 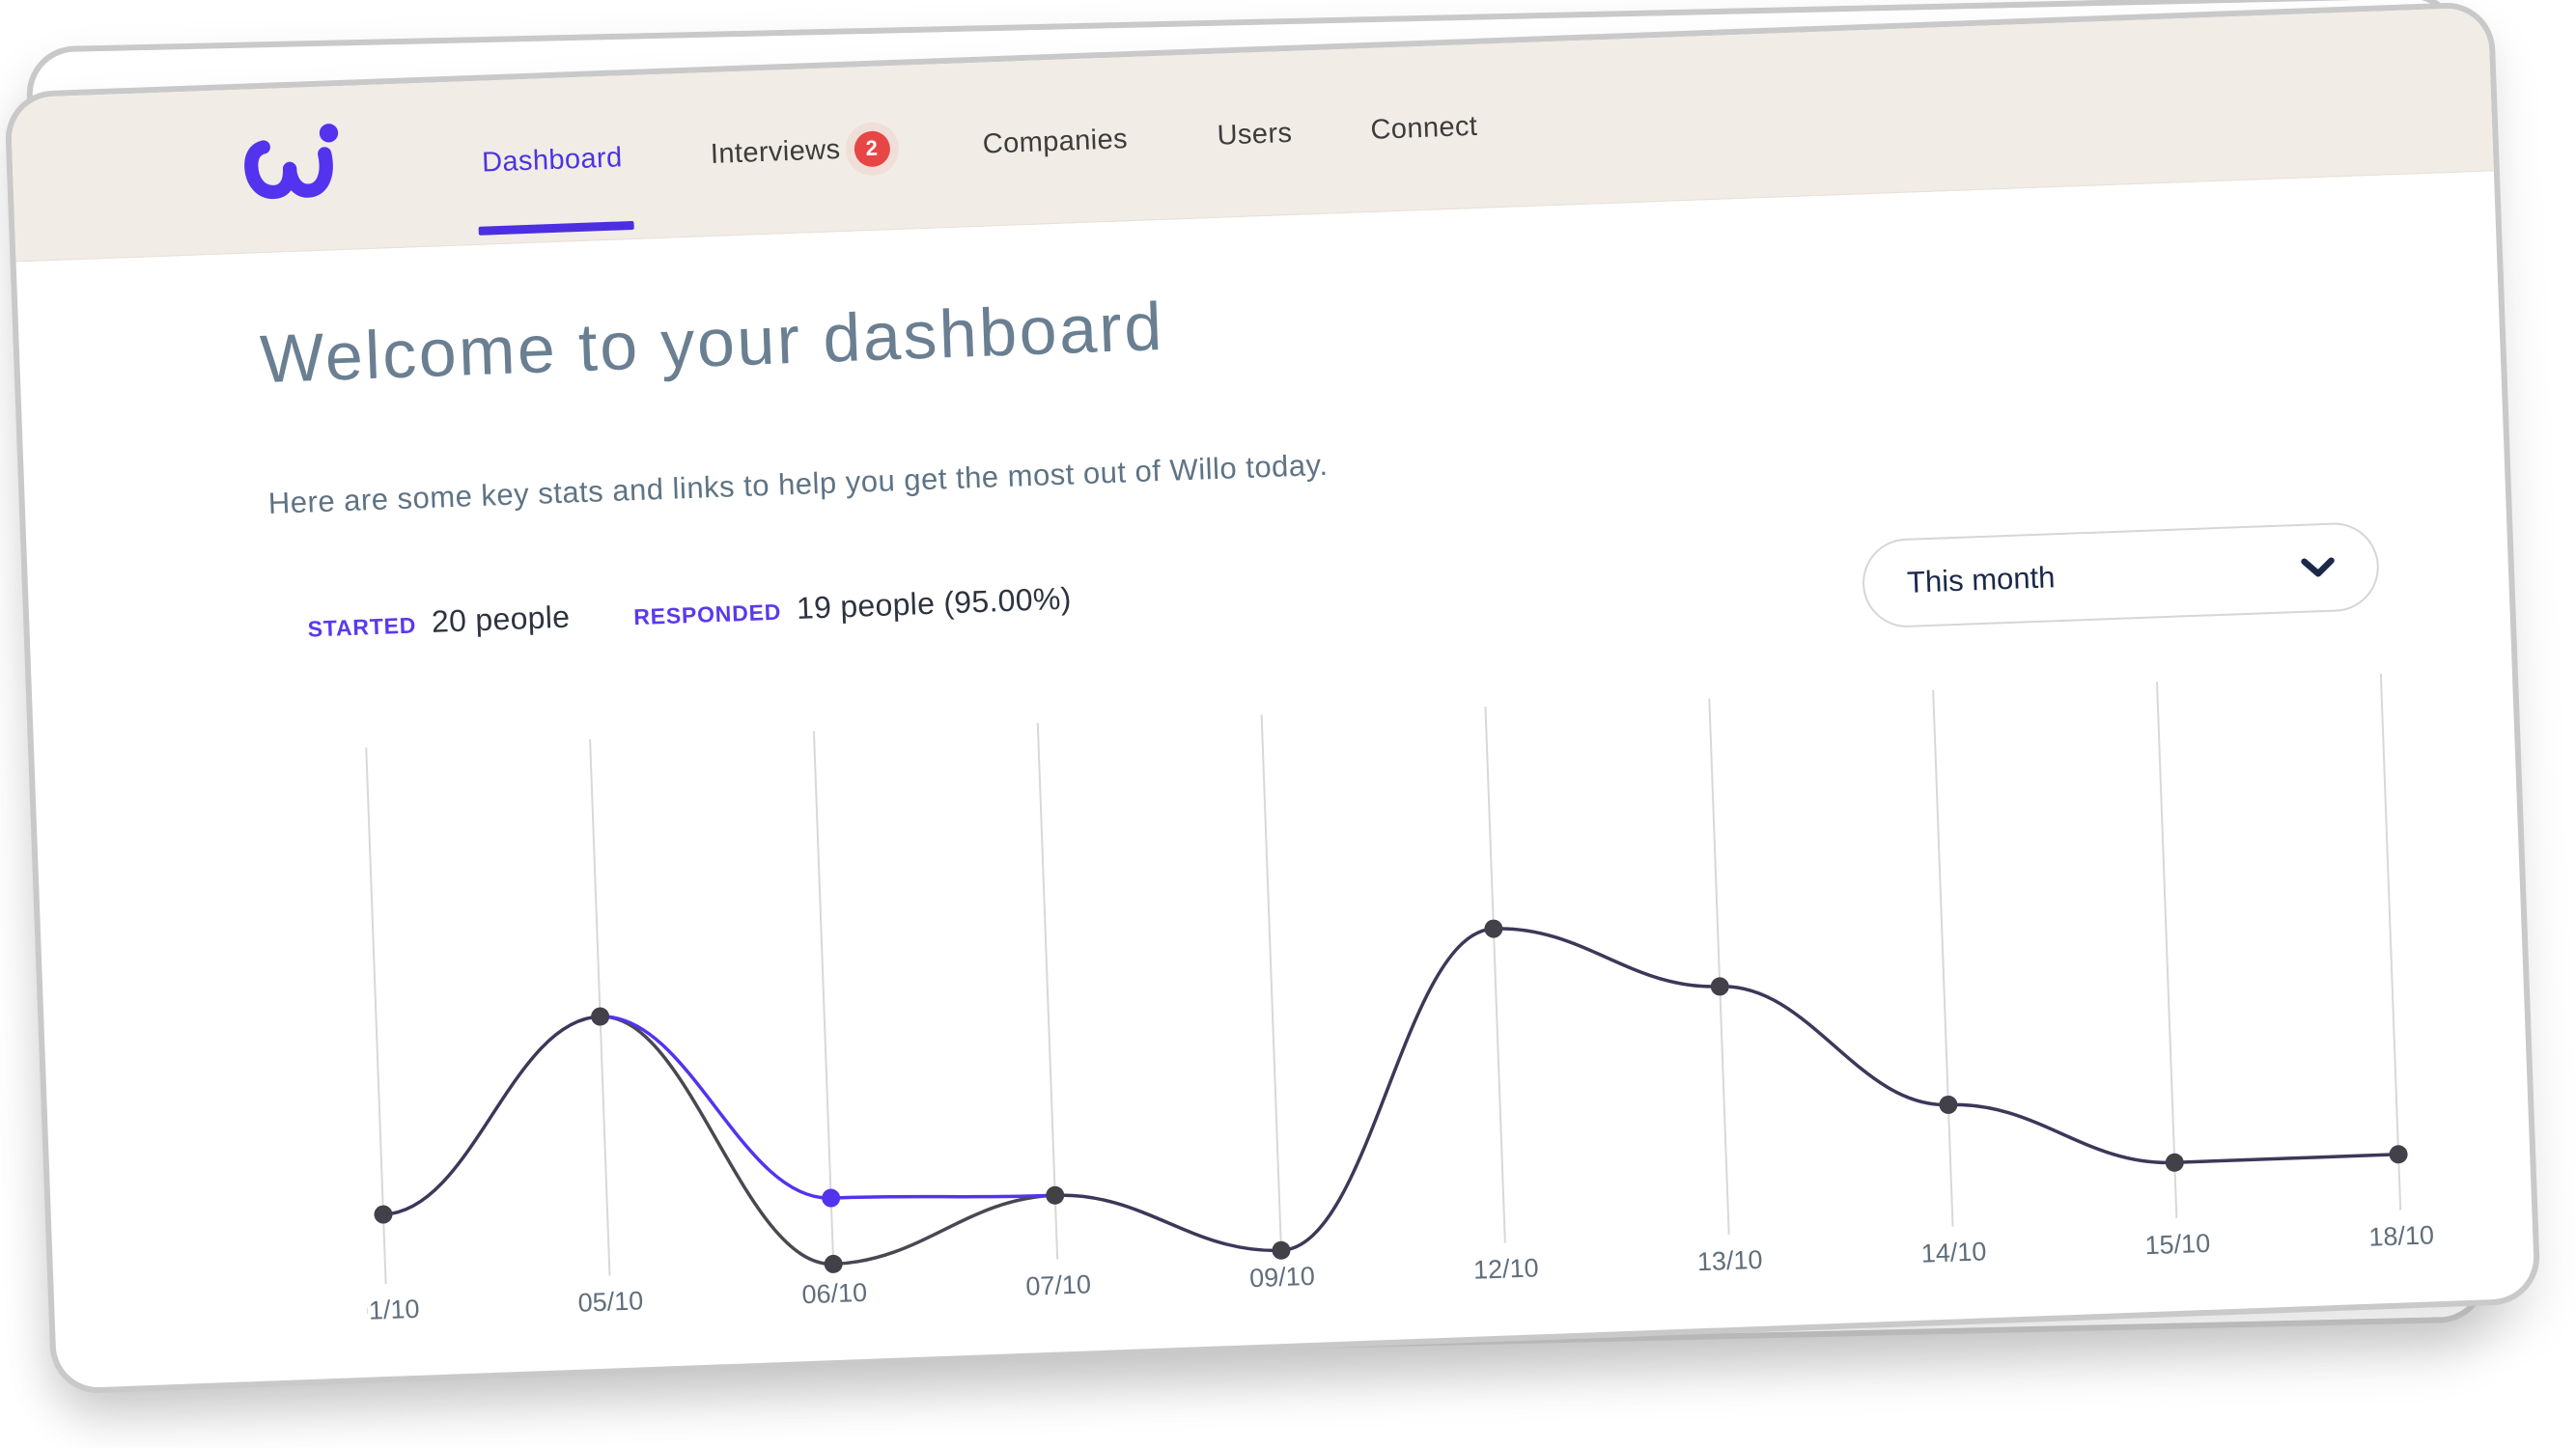 I want to click on date-range-value: This month, so click(x=1981, y=579).